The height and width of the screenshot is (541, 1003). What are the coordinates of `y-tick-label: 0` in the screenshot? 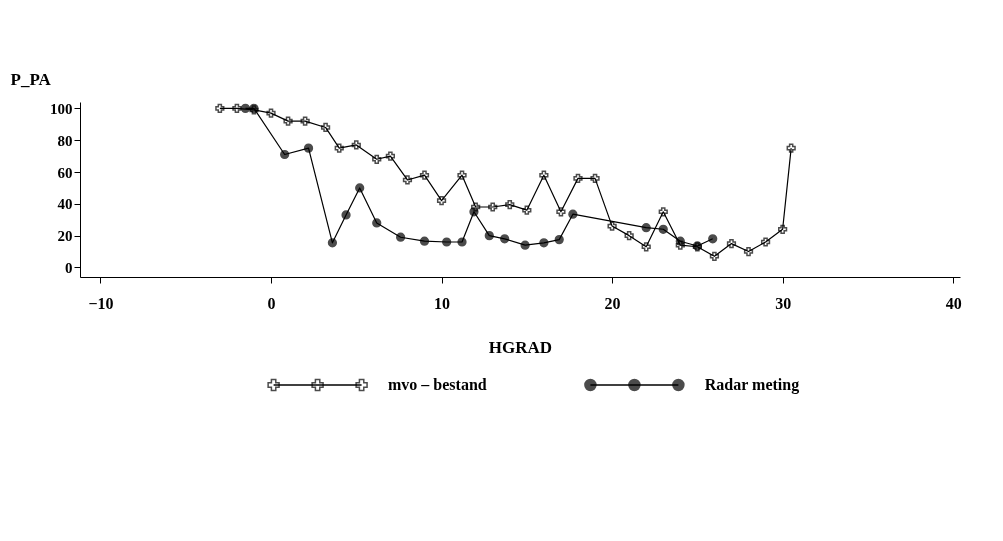 It's located at (69, 267).